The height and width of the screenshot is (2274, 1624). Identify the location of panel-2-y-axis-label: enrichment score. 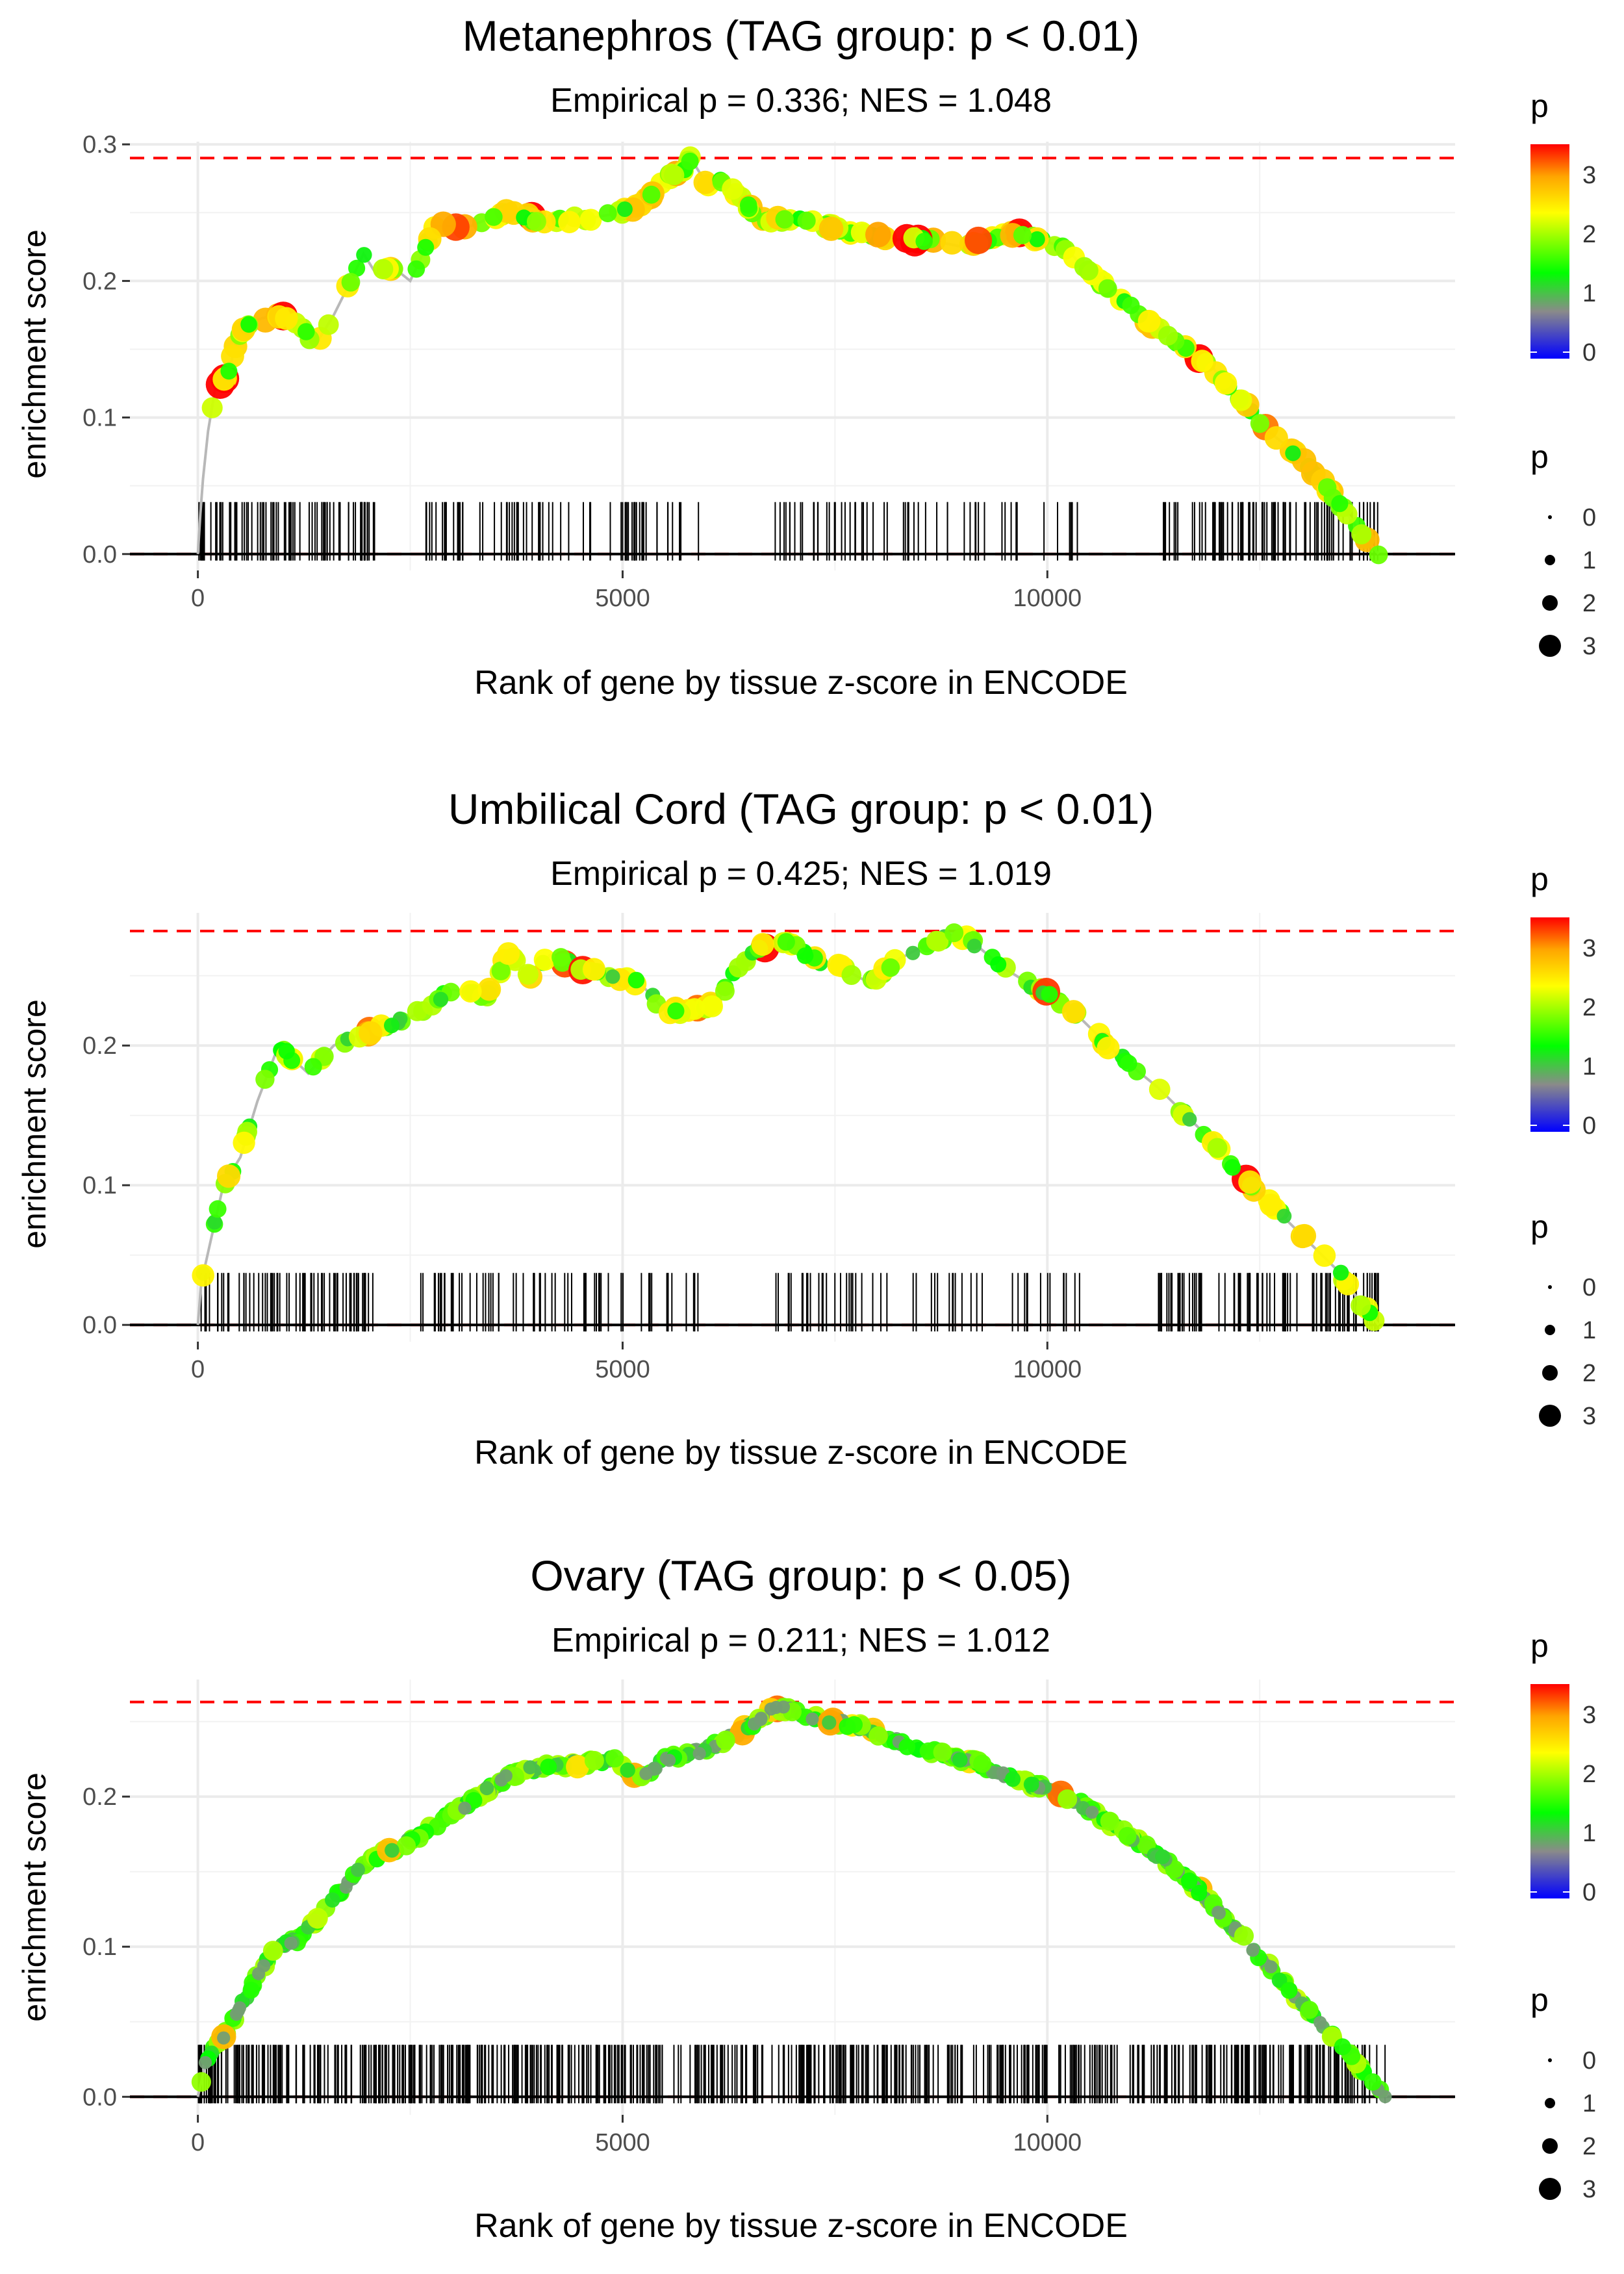
(34, 1124).